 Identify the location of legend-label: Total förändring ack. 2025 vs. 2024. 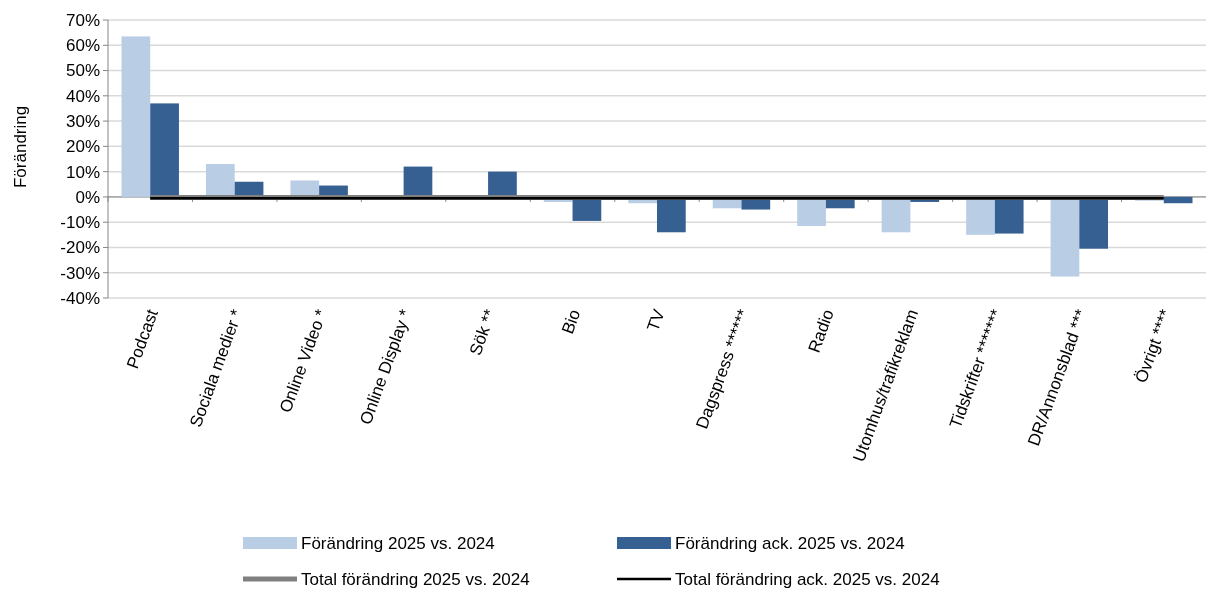
(807, 579).